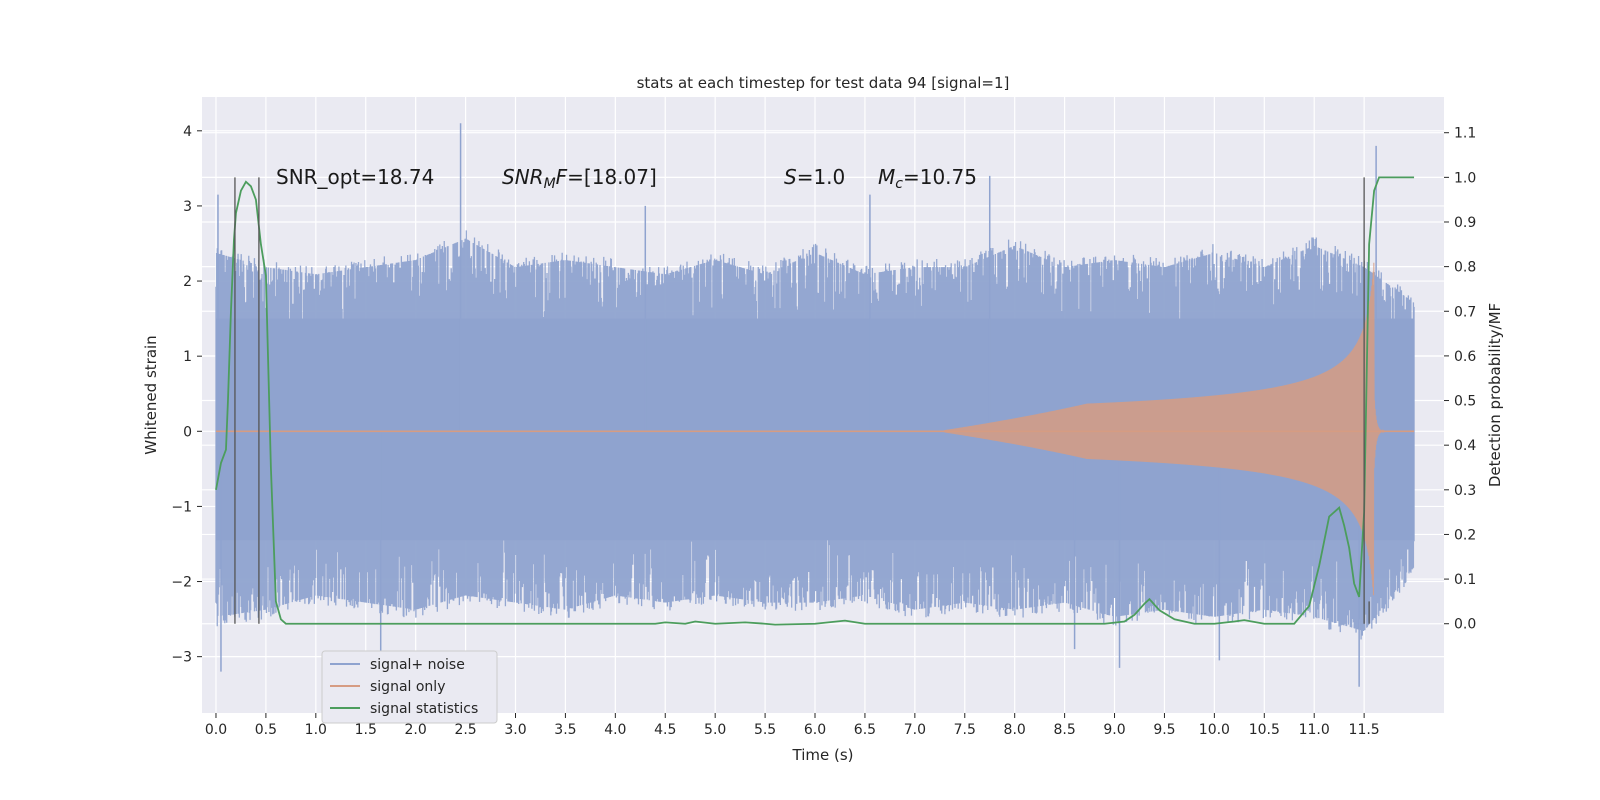 Image resolution: width=1600 pixels, height=800 pixels. Describe the element at coordinates (1465, 357) in the screenshot. I see `y-right-tick-label-6: 0.6` at that location.